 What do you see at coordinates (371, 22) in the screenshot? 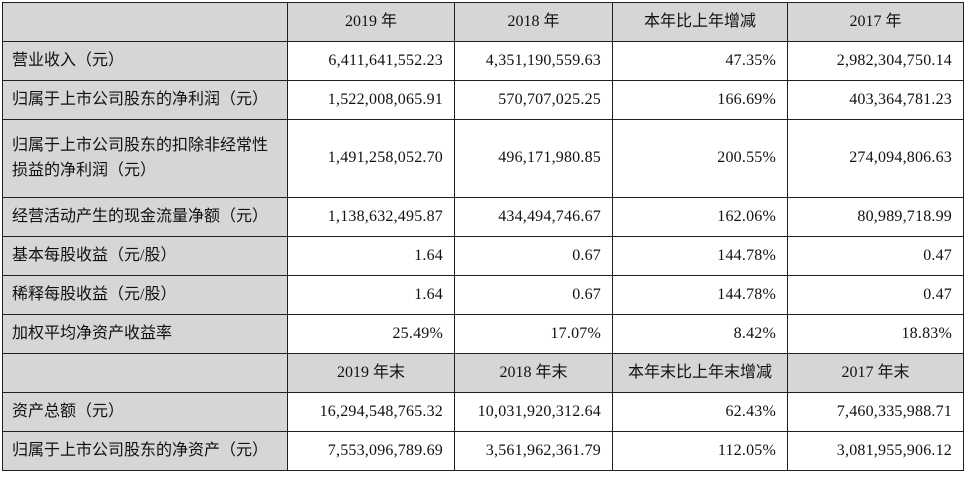
I see `col-header-2019: 2019 年` at bounding box center [371, 22].